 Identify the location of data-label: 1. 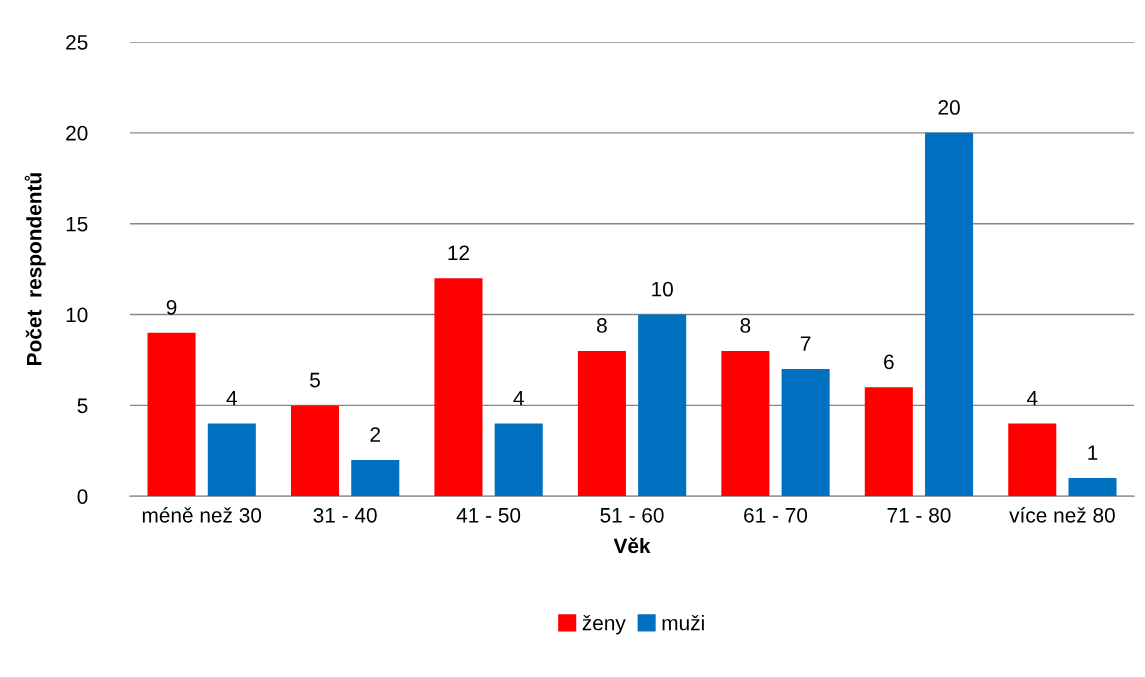
(1093, 452).